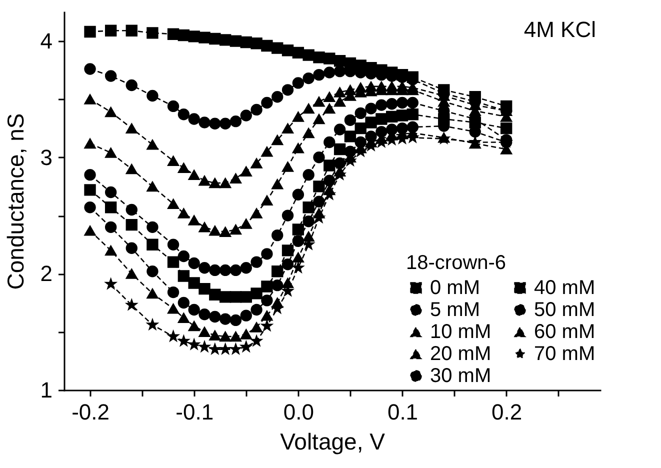 This screenshot has height=468, width=661. Describe the element at coordinates (15, 201) in the screenshot. I see `y-axis-title: Conductance, nS` at that location.